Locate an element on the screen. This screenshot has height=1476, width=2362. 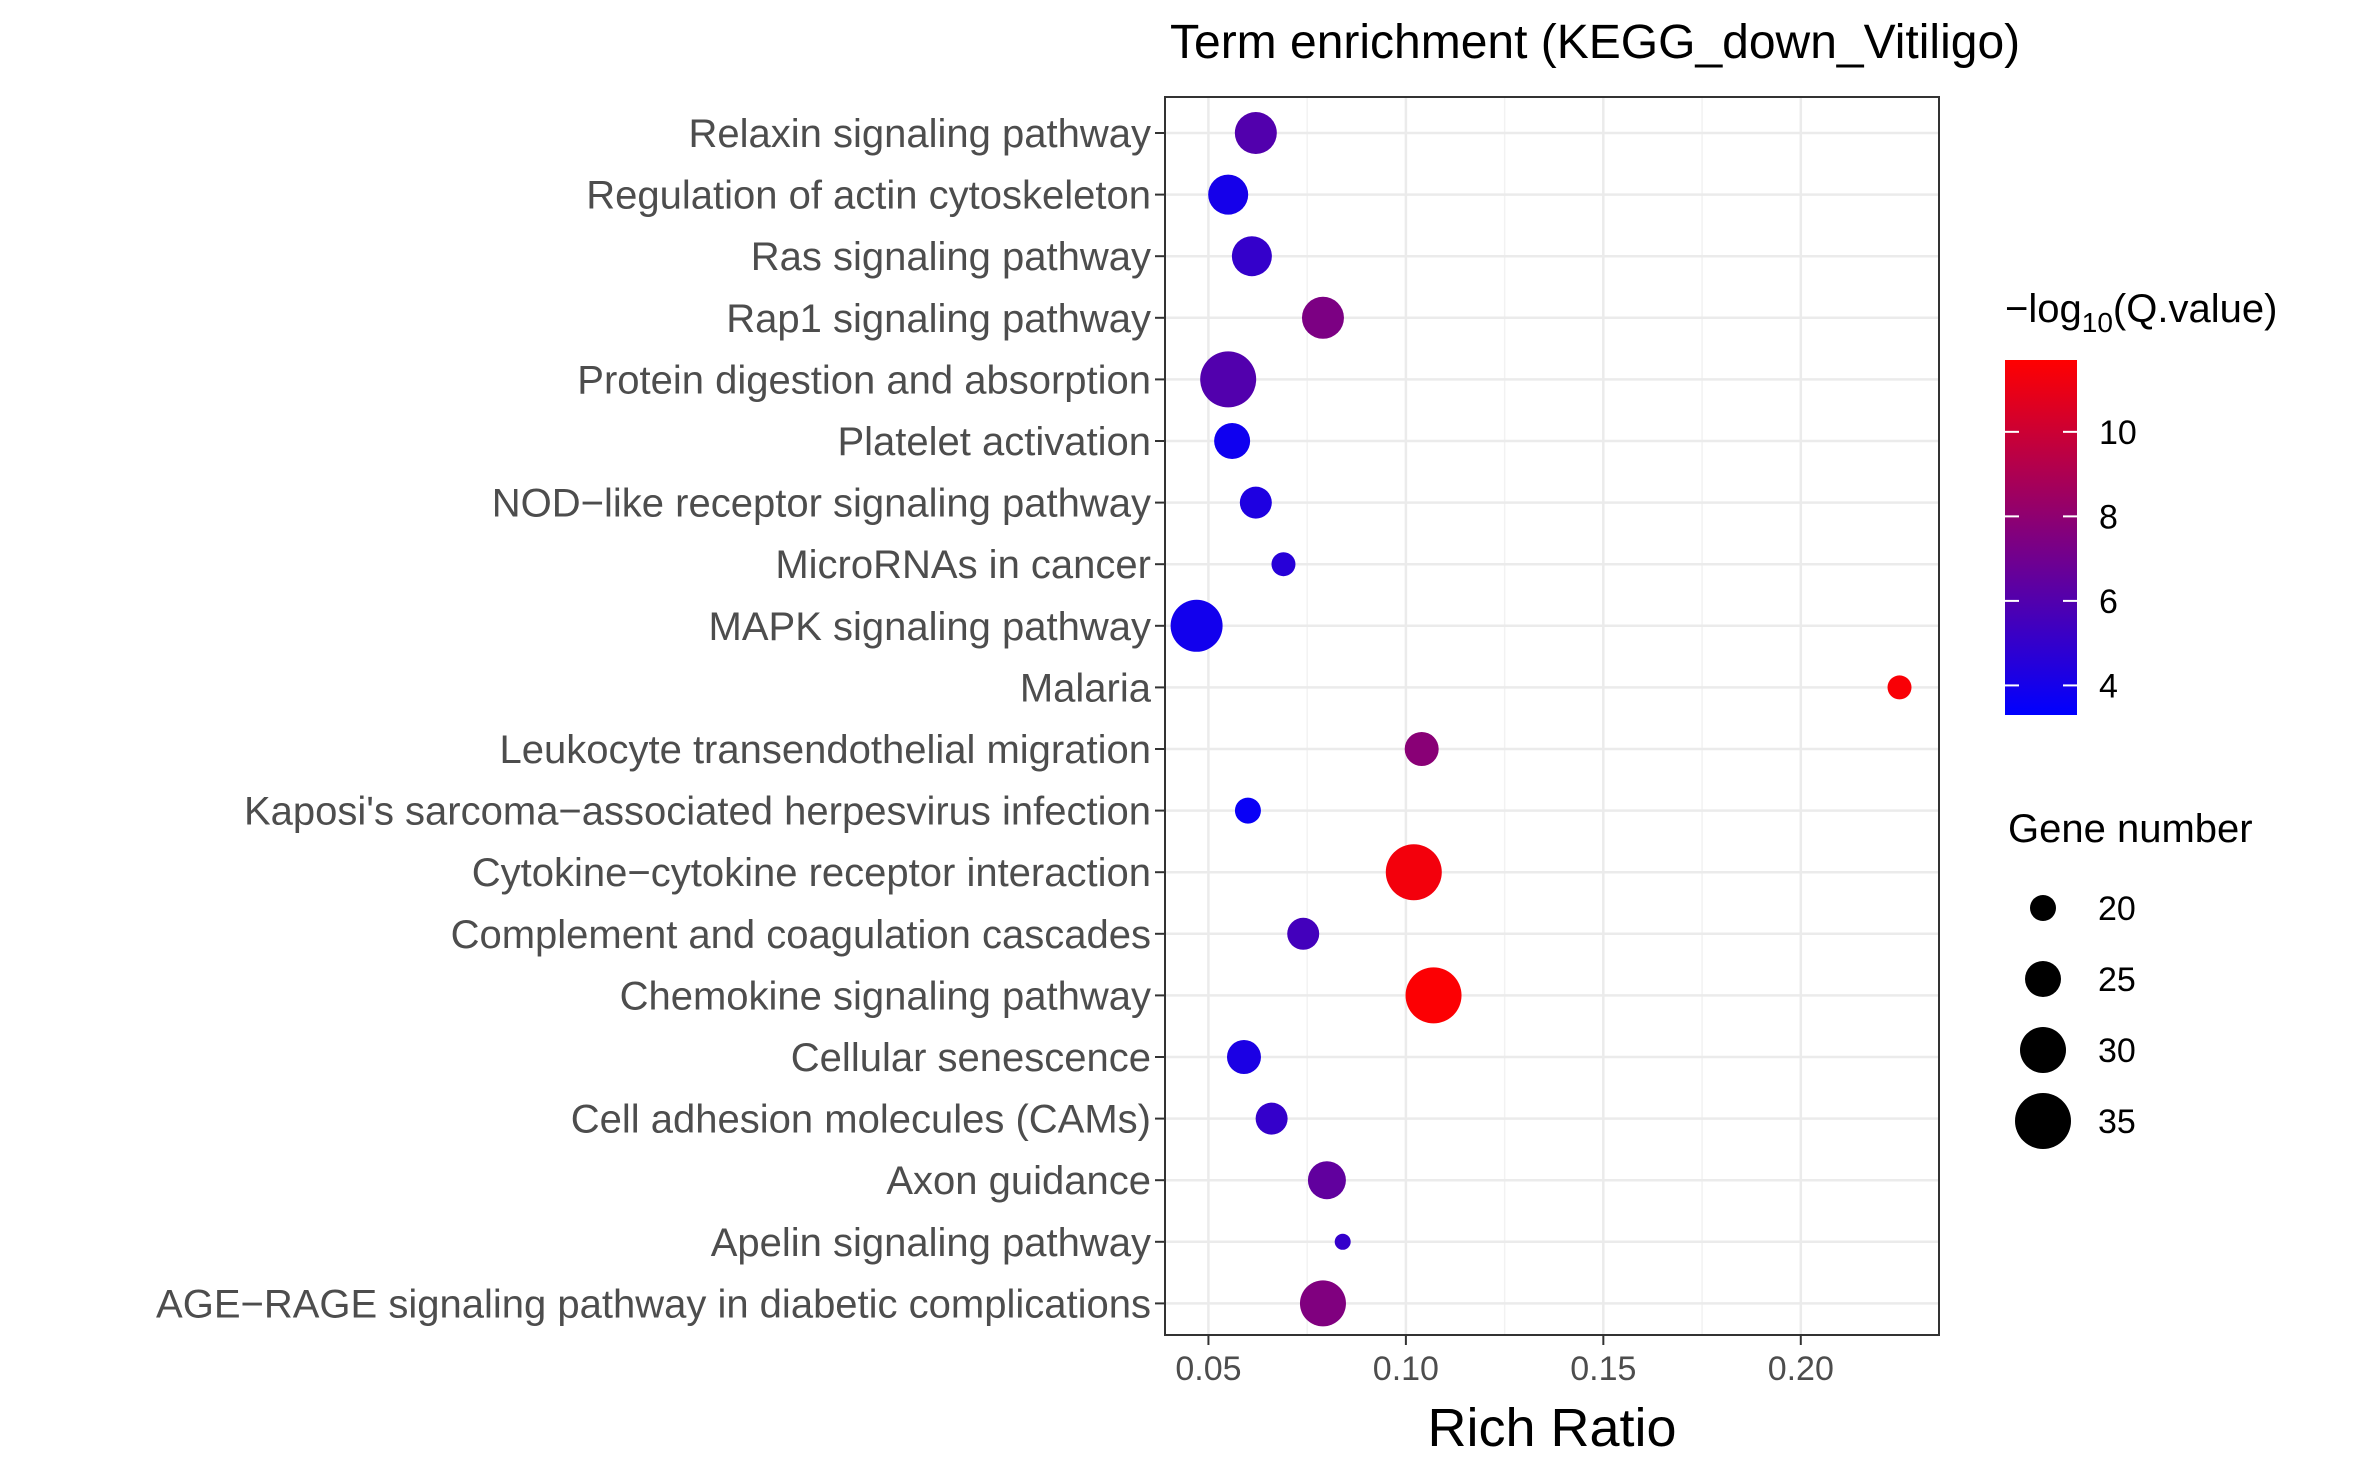
y-tick-label: Cellular senescence is located at coordinates (971, 1058).